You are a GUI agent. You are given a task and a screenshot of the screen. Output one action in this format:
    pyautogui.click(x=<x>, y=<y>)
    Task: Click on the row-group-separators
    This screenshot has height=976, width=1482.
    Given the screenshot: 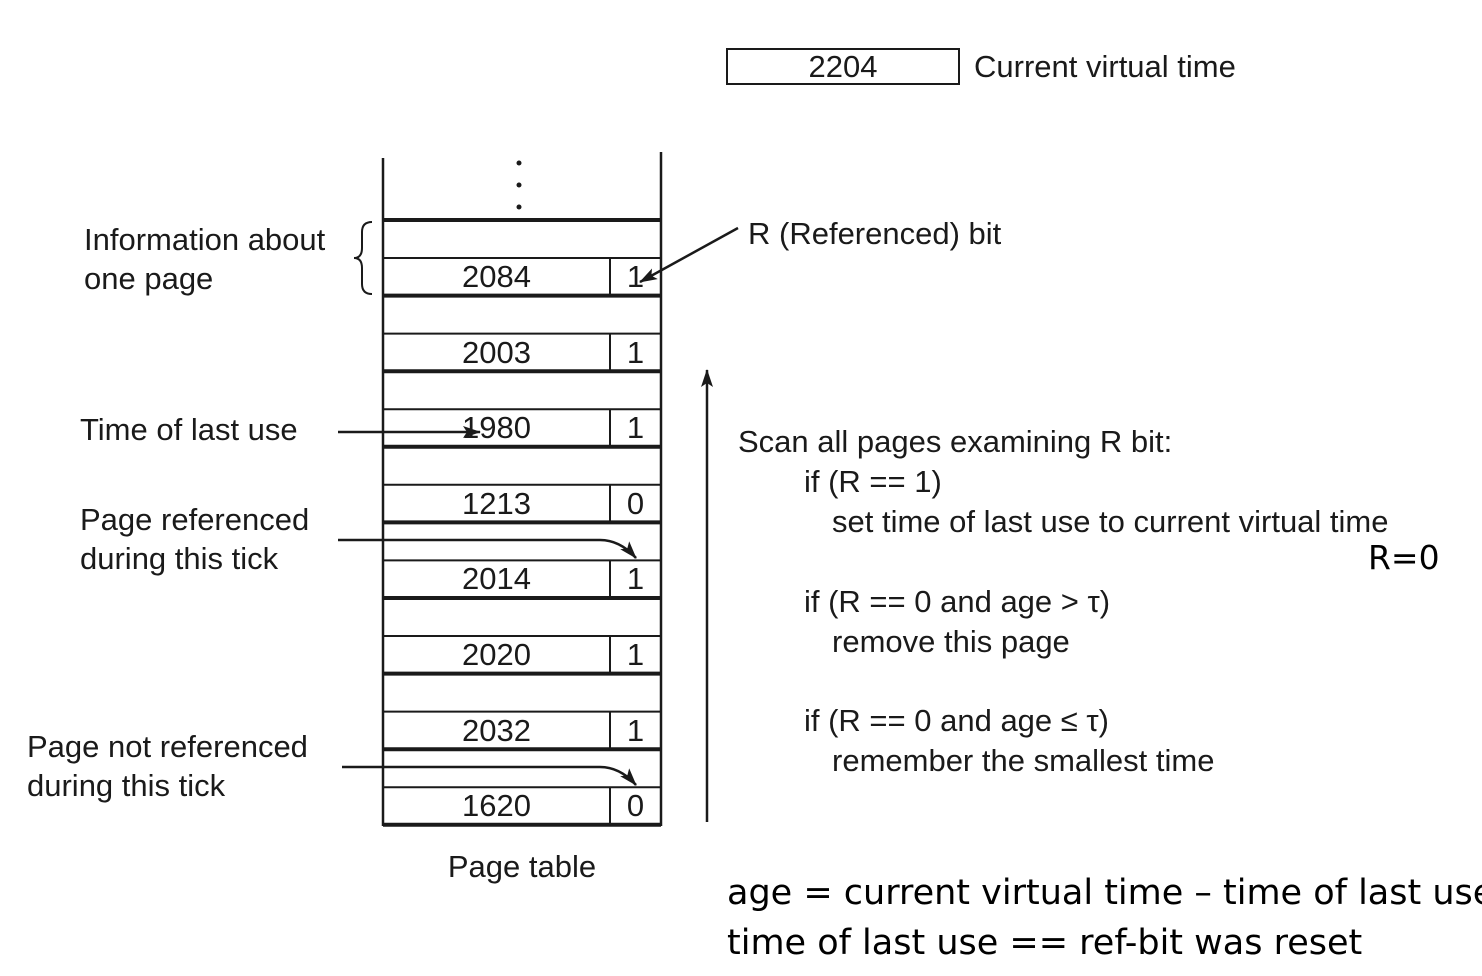 What is the action you would take?
    pyautogui.click(x=522, y=522)
    